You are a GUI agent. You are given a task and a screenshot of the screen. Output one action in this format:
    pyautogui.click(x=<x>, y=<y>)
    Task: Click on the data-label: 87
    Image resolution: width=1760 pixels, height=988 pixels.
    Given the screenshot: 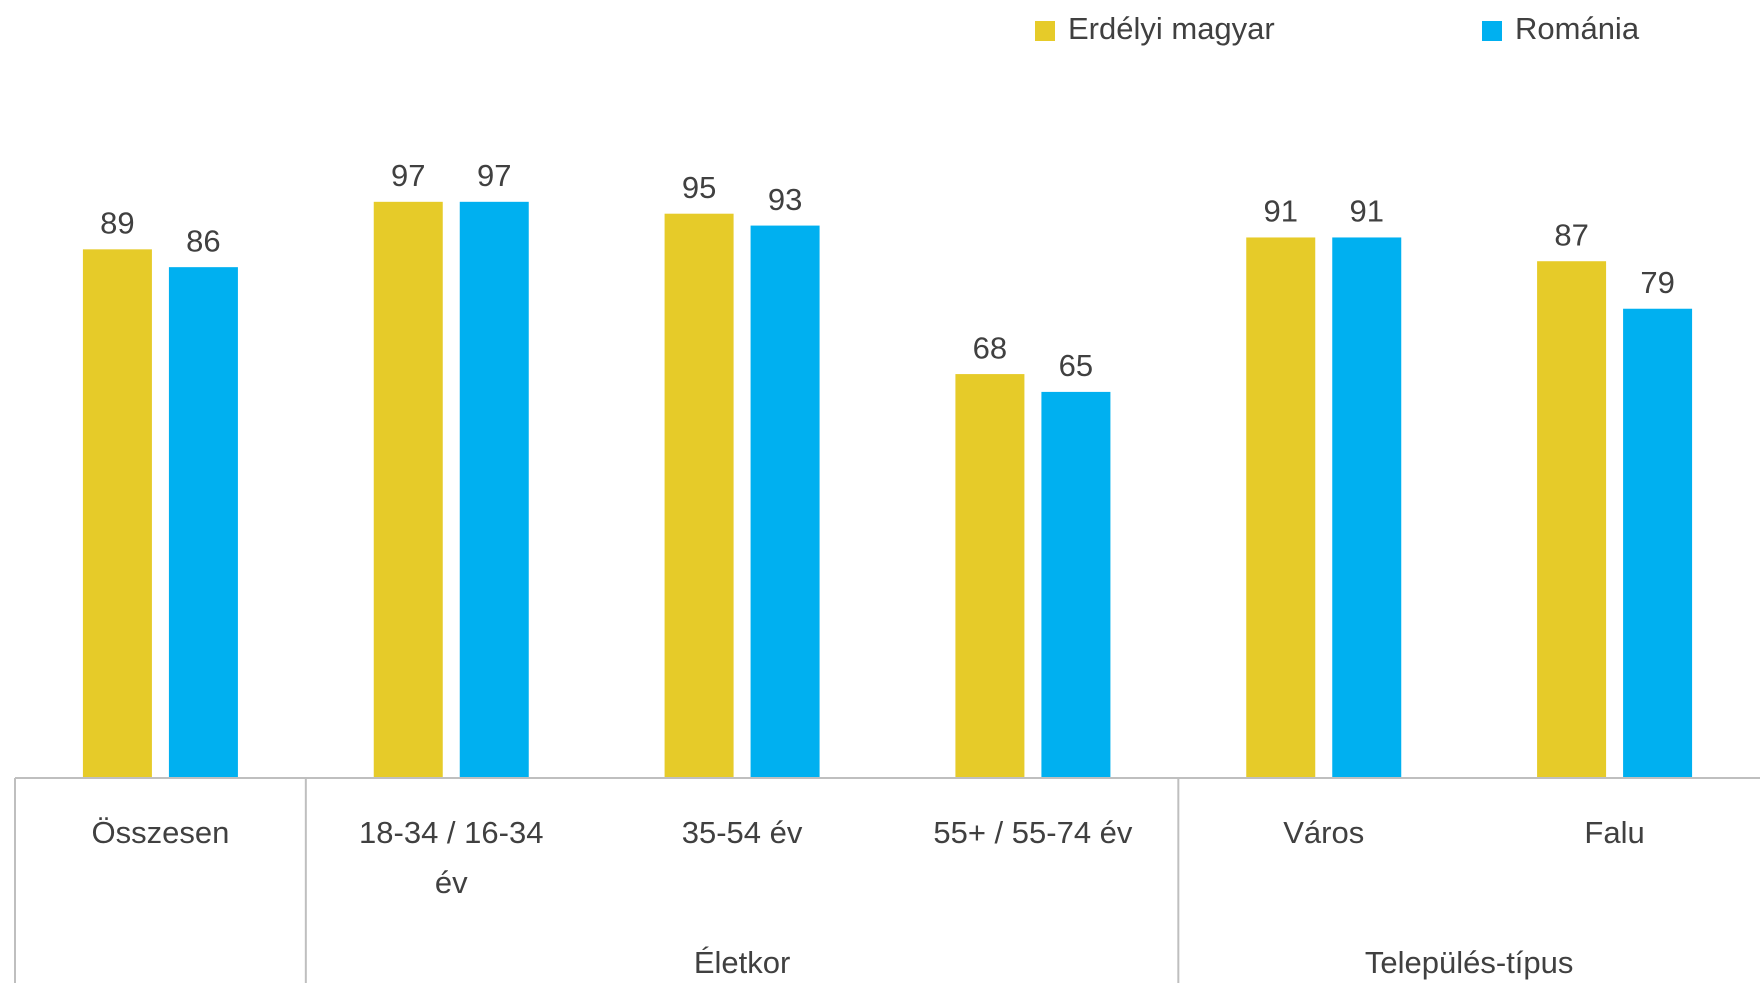 What is the action you would take?
    pyautogui.click(x=1571, y=234)
    